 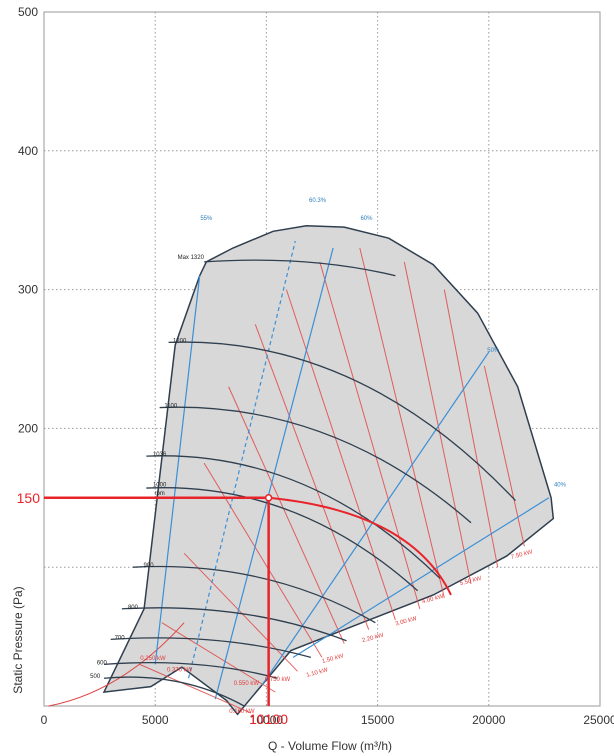 What do you see at coordinates (378, 720) in the screenshot?
I see `x-tick-label: 15000` at bounding box center [378, 720].